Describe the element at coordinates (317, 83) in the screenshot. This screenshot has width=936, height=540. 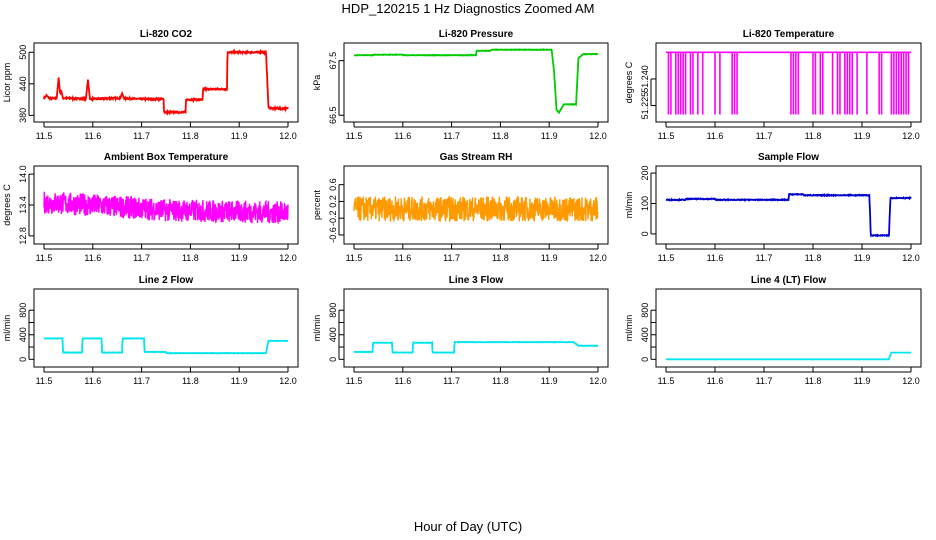
I see `y-axis-label: kPa` at that location.